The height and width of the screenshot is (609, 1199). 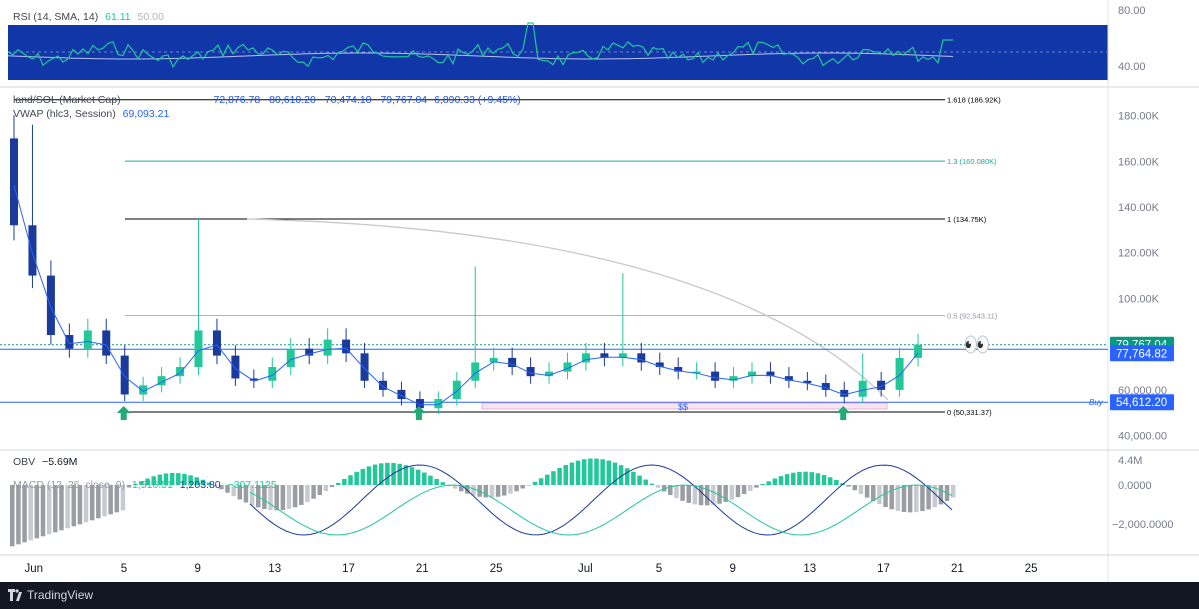 I want to click on ohlc-close: 79,767.04, so click(x=404, y=100).